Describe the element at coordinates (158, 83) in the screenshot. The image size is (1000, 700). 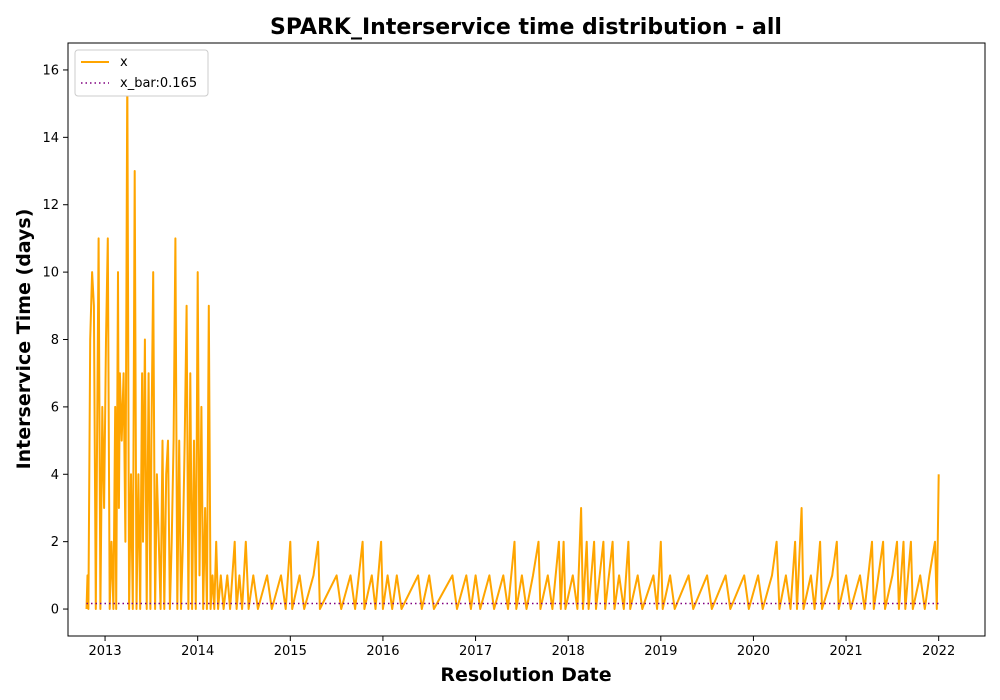
I see `legend-label-x-bar: x_bar:0.165` at that location.